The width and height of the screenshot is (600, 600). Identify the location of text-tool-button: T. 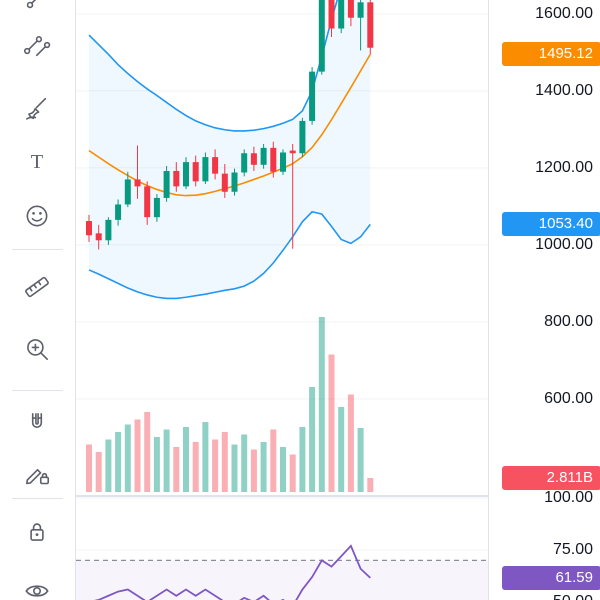
(37, 161).